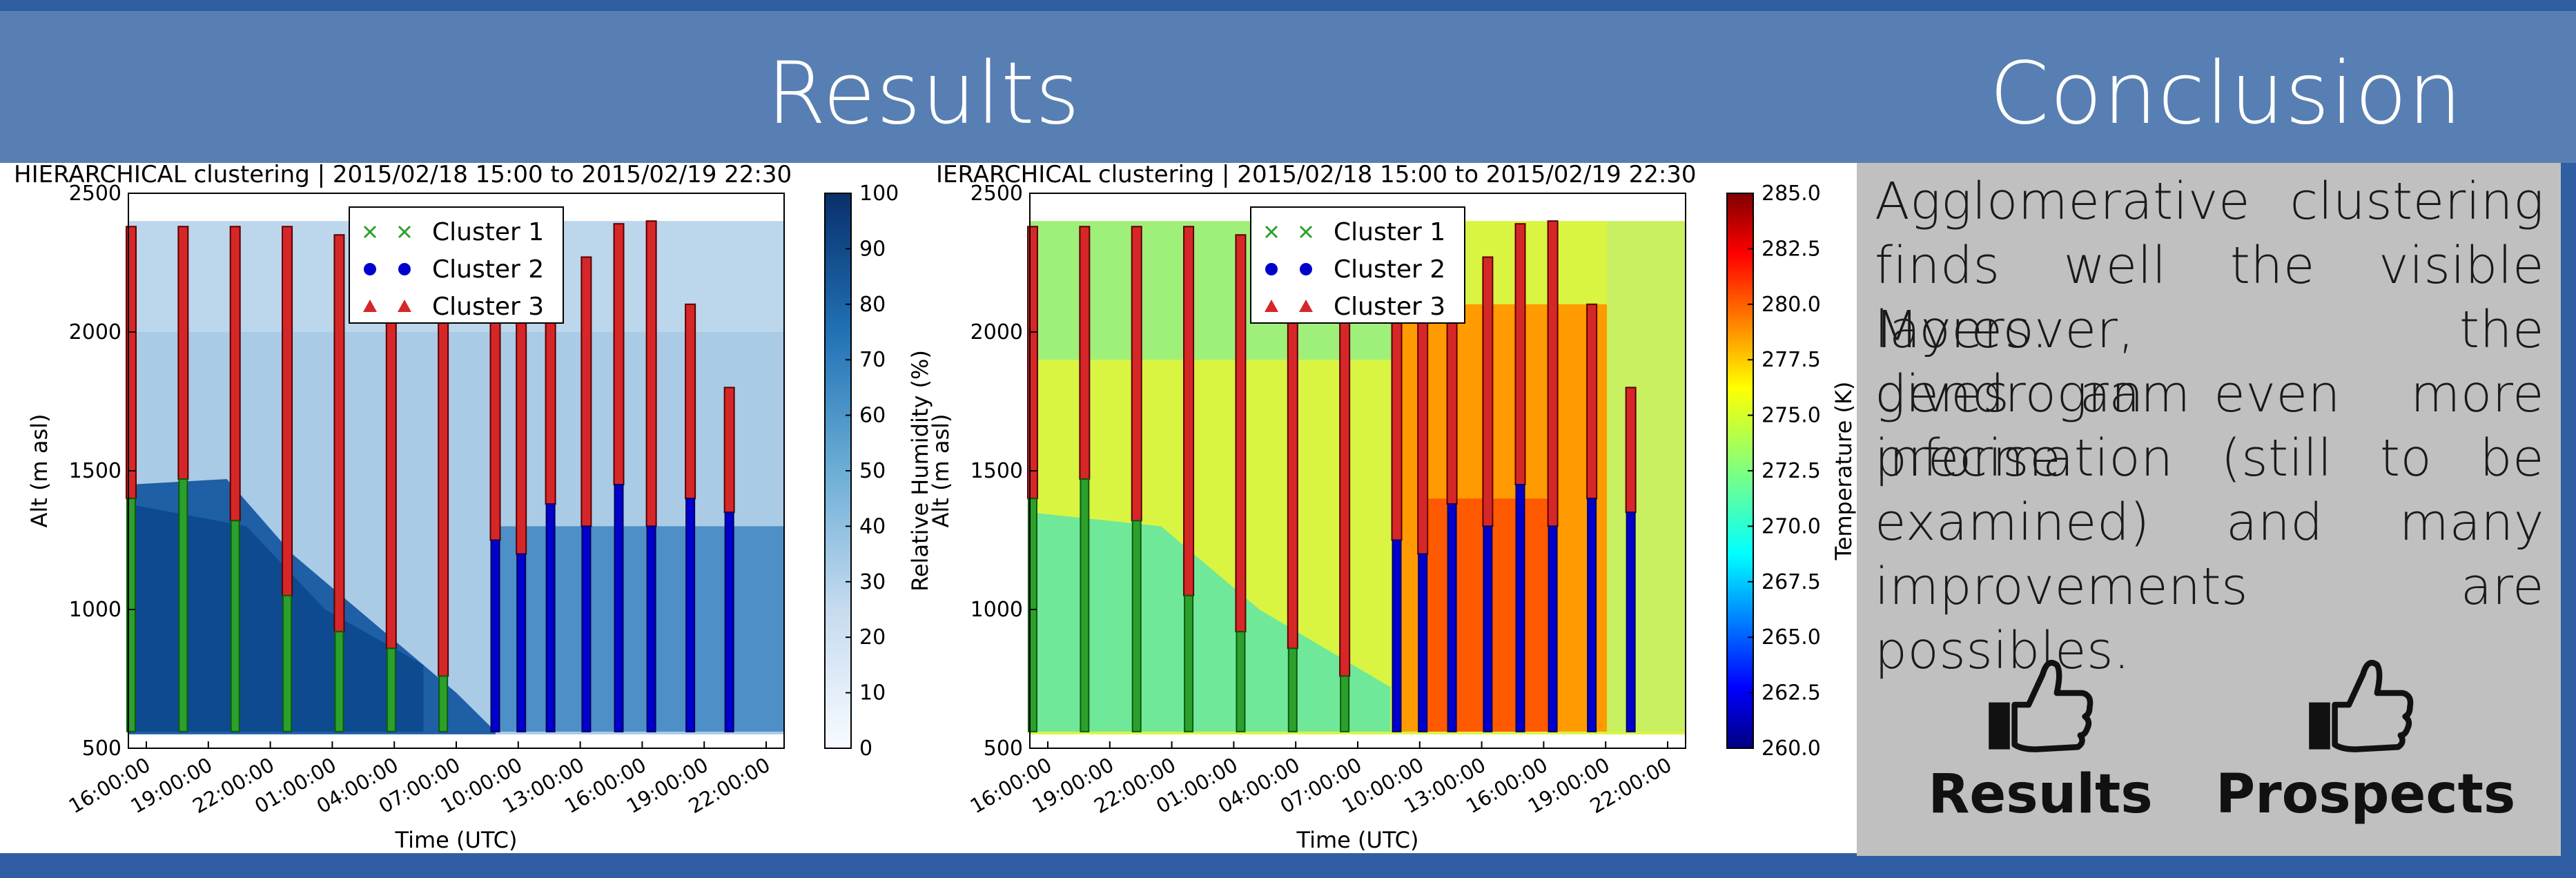  I want to click on colorbar-tick-label: 70, so click(872, 360).